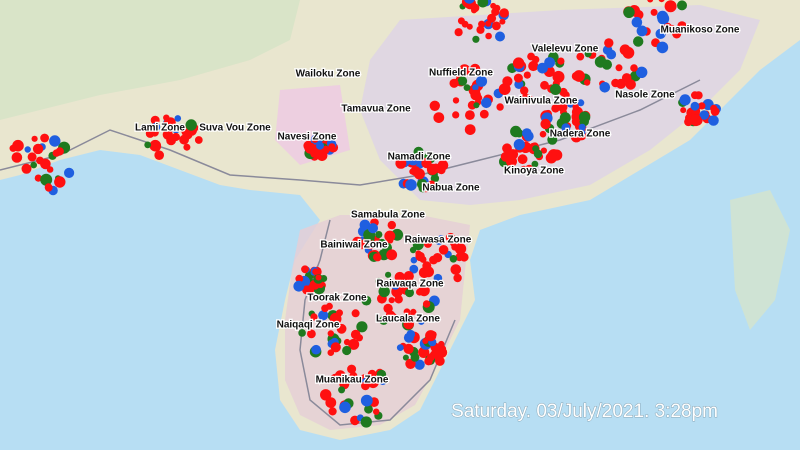  What do you see at coordinates (541, 101) in the screenshot?
I see `zone-label: Wainivula Zone` at bounding box center [541, 101].